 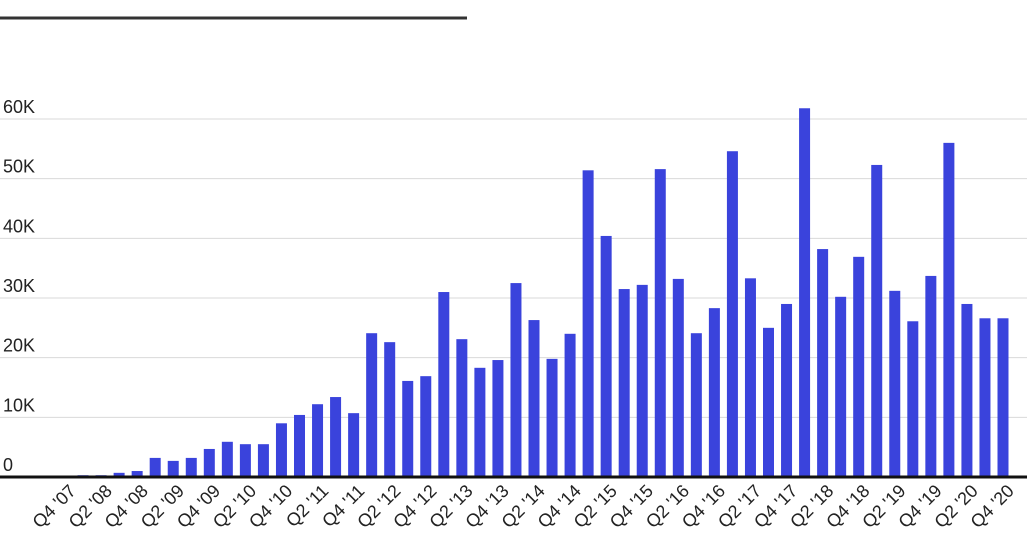 I want to click on y-tick-label: 50K, so click(x=19, y=167).